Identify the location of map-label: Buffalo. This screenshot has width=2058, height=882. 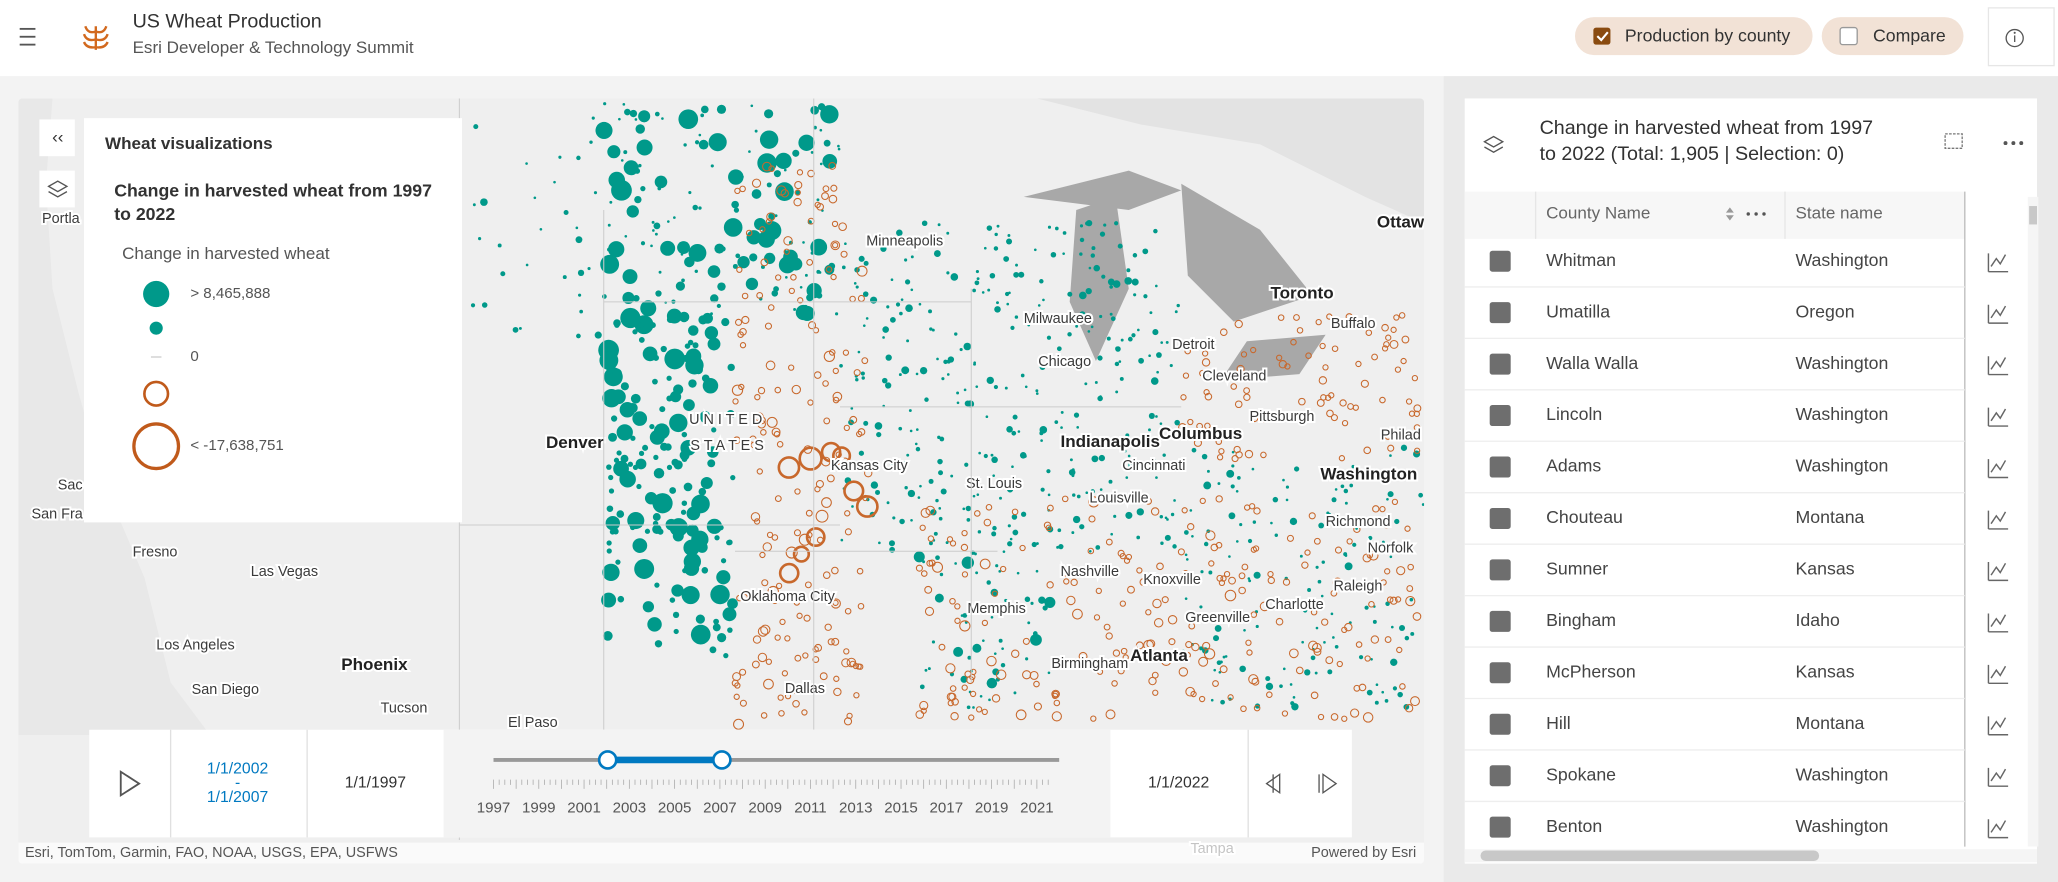
(1353, 324).